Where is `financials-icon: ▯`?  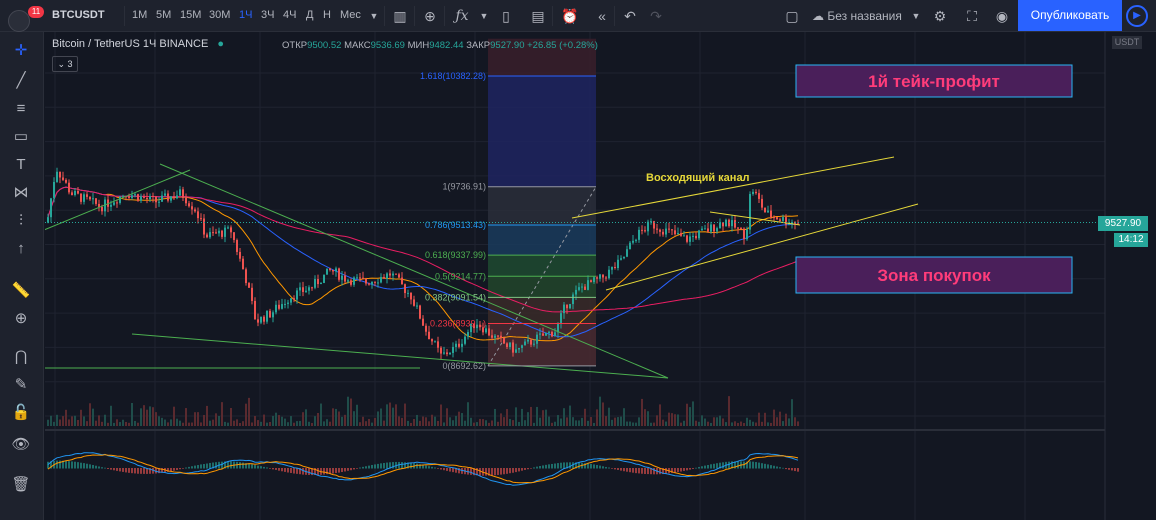
financials-icon: ▯ is located at coordinates (506, 16).